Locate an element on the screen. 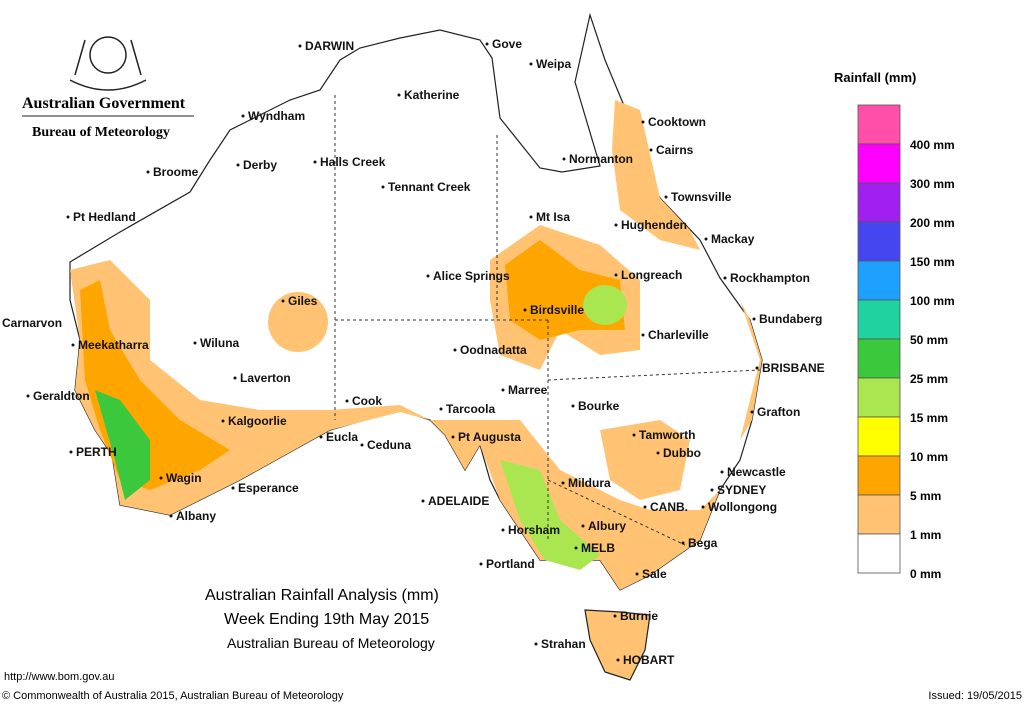  legend-label: 300 mm is located at coordinates (932, 184).